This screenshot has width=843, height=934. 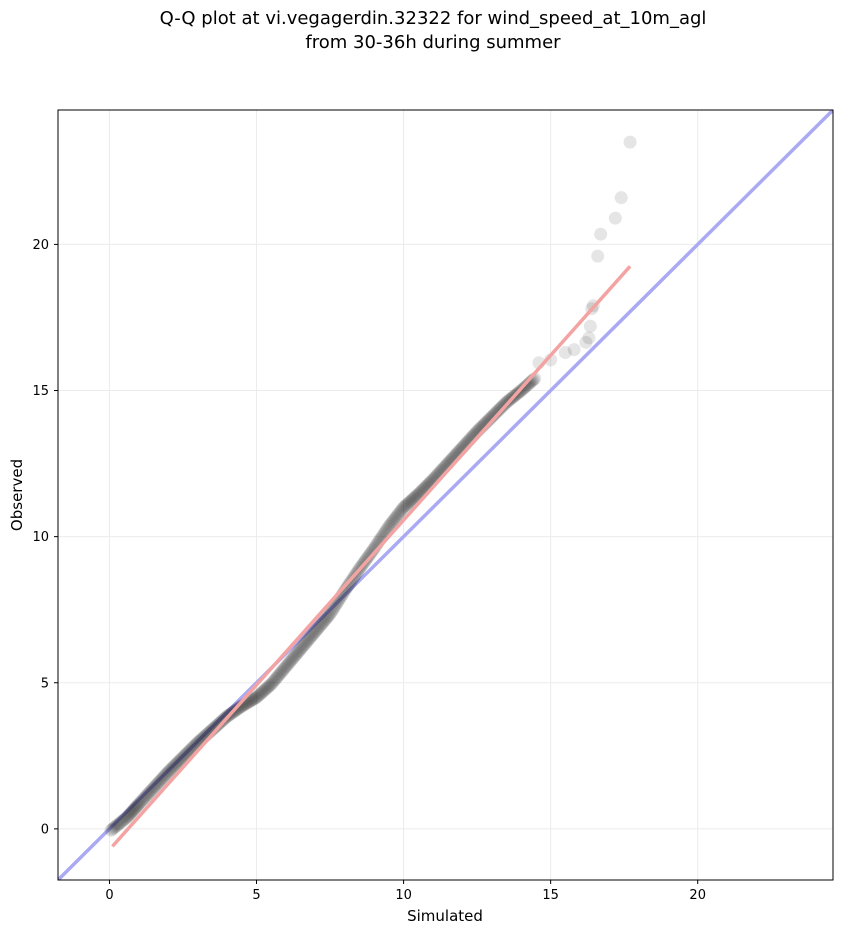 I want to click on chart-subtitle: from 30-36h during summer, so click(x=433, y=42).